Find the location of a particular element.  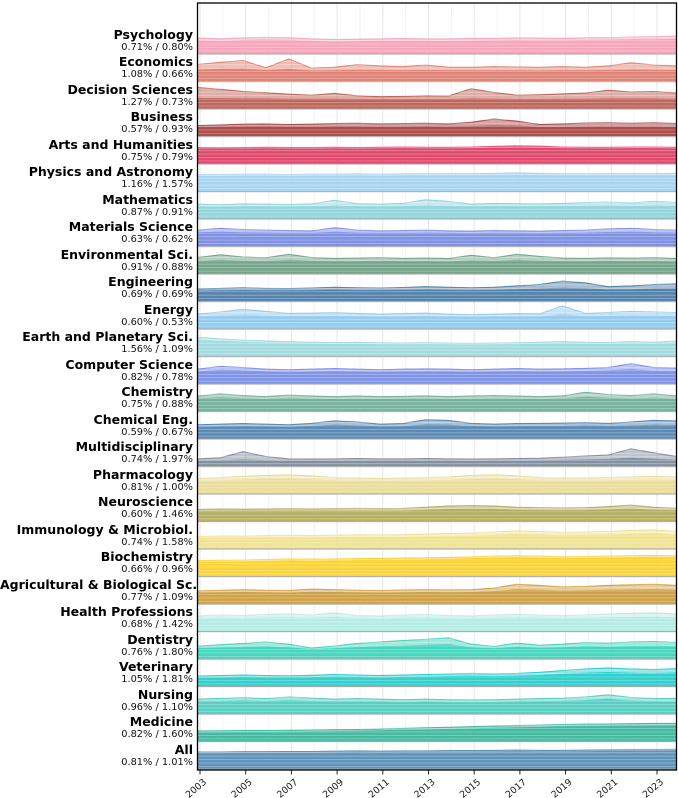

category-name: Energy is located at coordinates (168, 309).